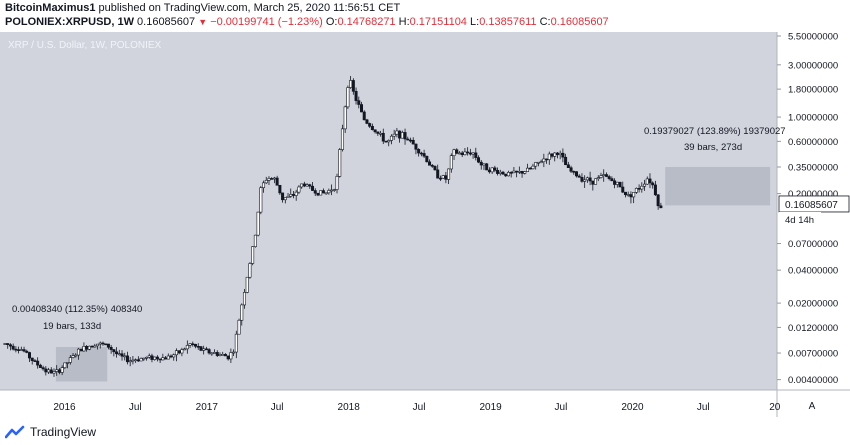 Image resolution: width=850 pixels, height=445 pixels. What do you see at coordinates (799, 220) in the screenshot?
I see `countdown-label: 4d 14h` at bounding box center [799, 220].